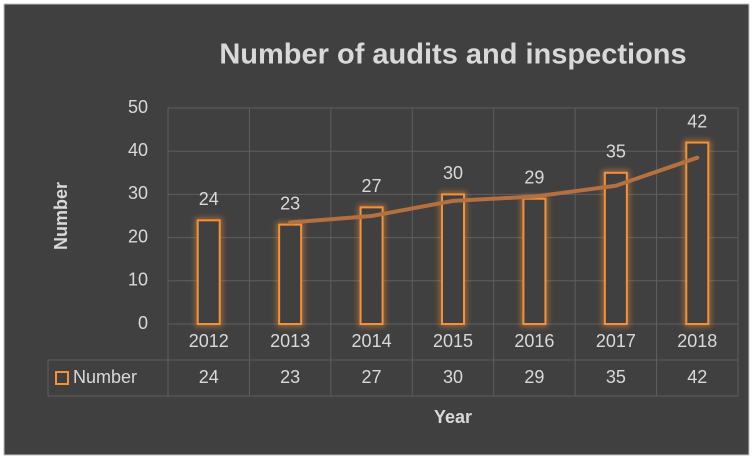 Image resolution: width=753 pixels, height=459 pixels. Describe the element at coordinates (372, 186) in the screenshot. I see `data-label: 27` at that location.